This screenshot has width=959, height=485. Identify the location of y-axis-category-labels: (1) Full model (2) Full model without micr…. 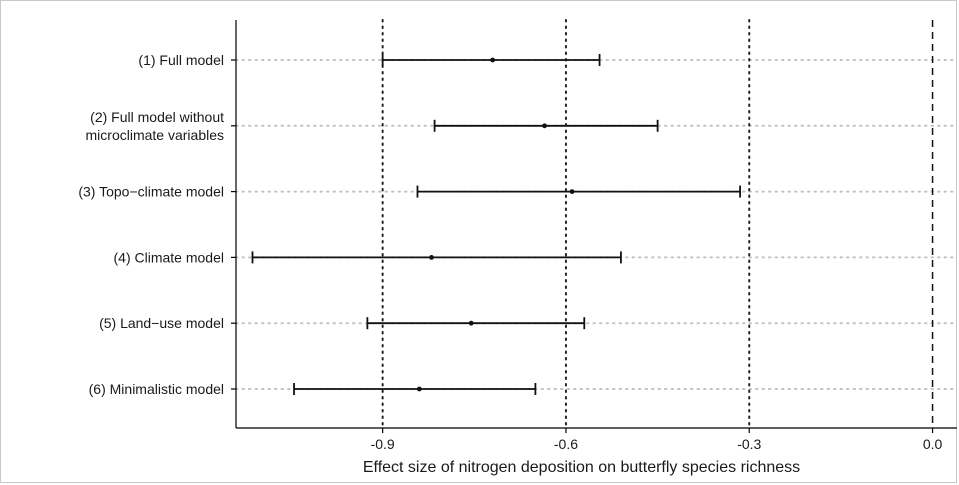
(157, 224).